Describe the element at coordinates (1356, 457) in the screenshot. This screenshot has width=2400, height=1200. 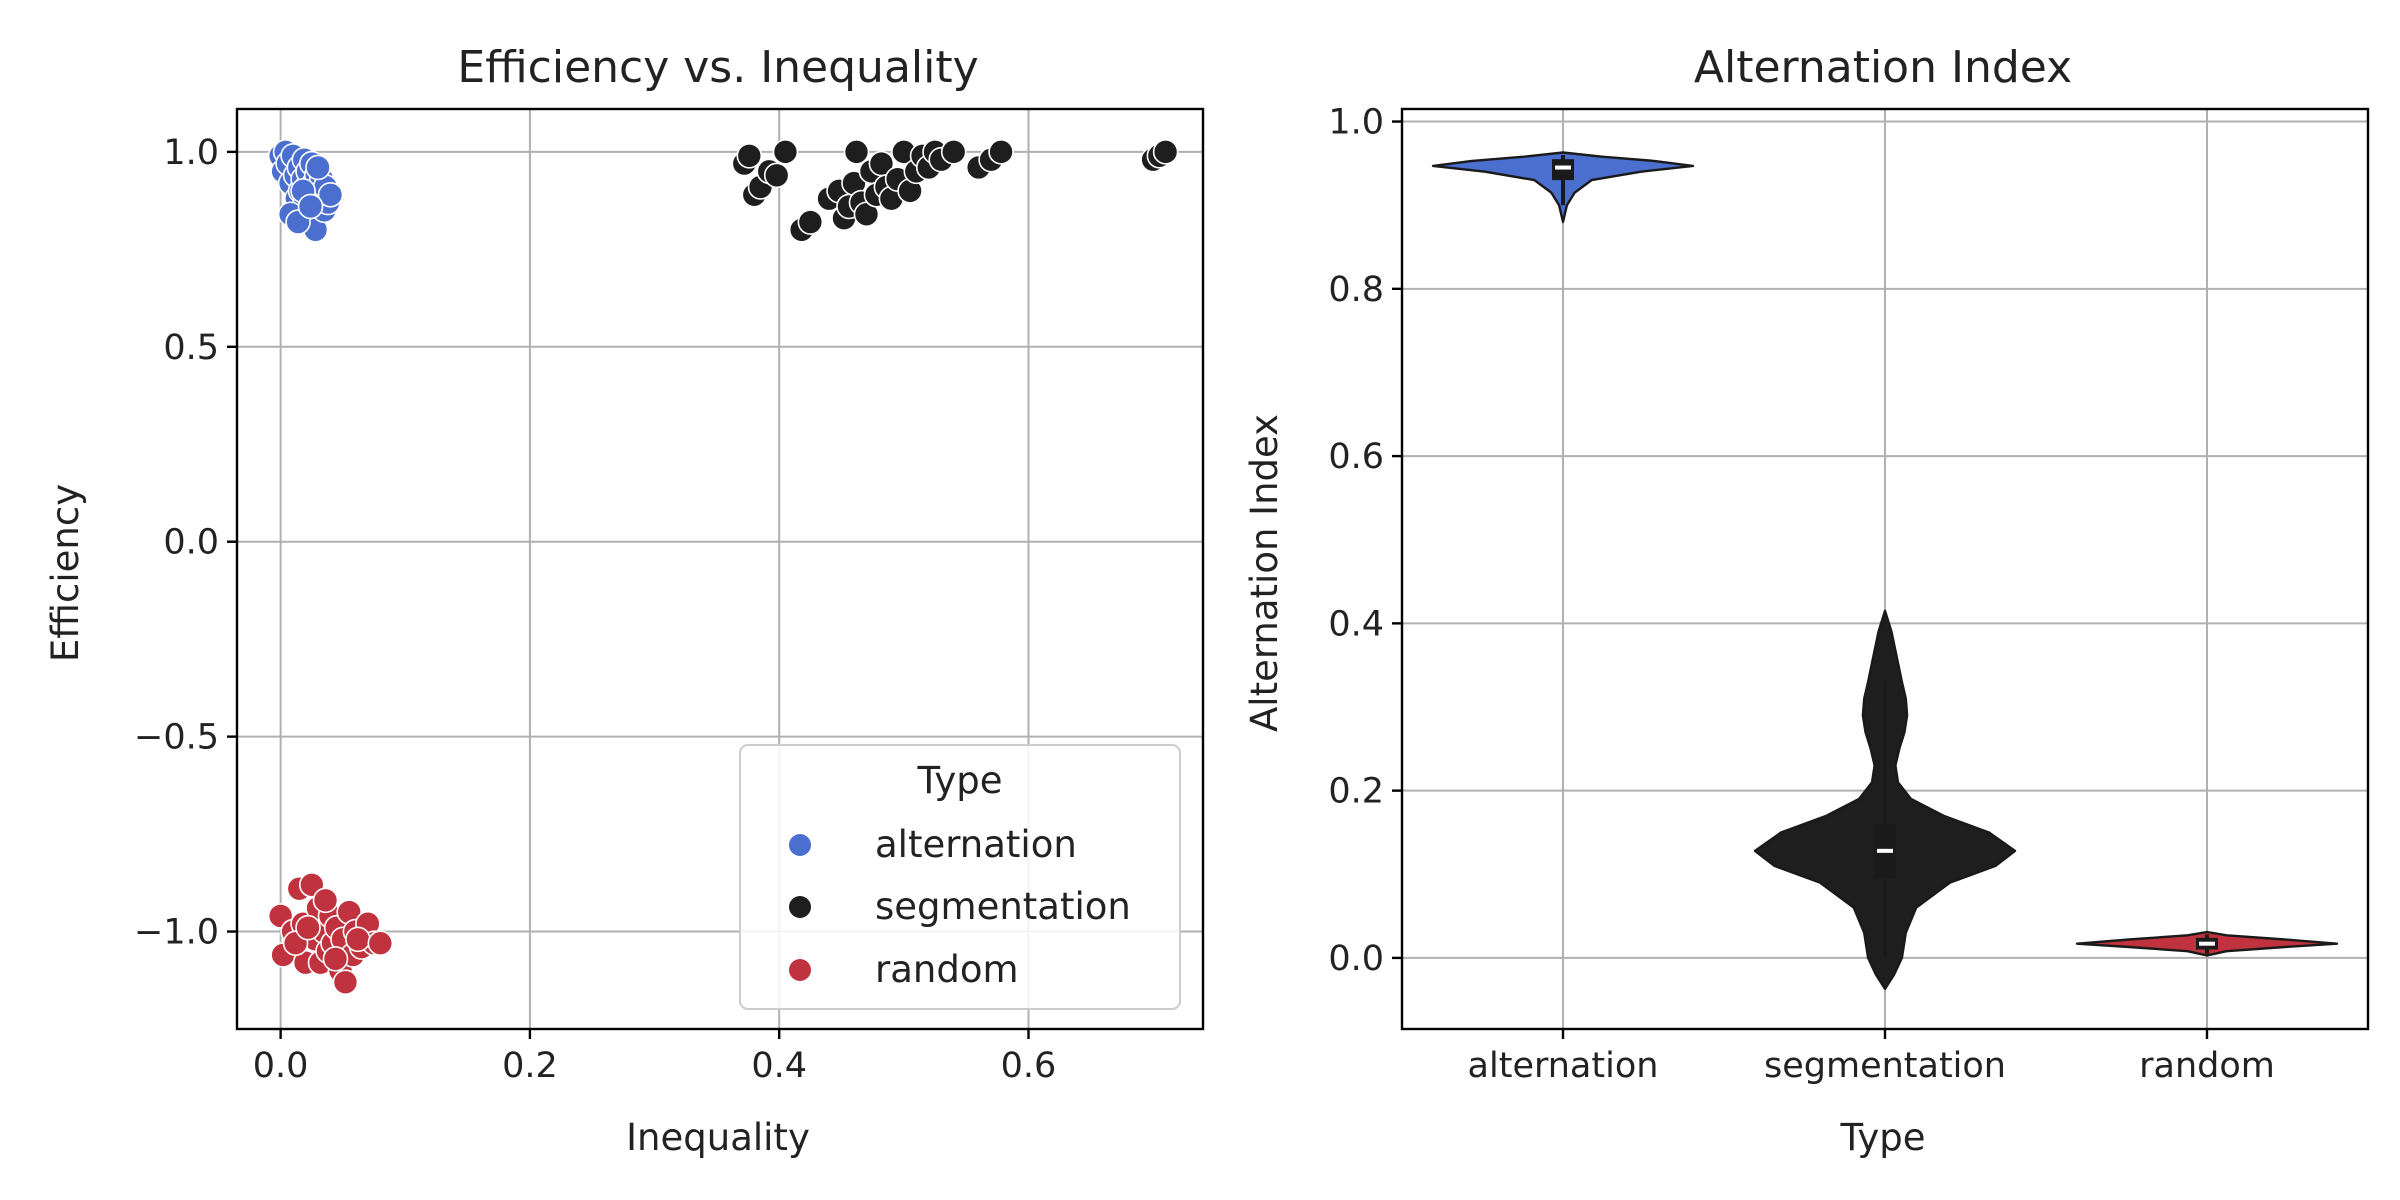
I see `violin-y-tick-label: 0.6` at that location.